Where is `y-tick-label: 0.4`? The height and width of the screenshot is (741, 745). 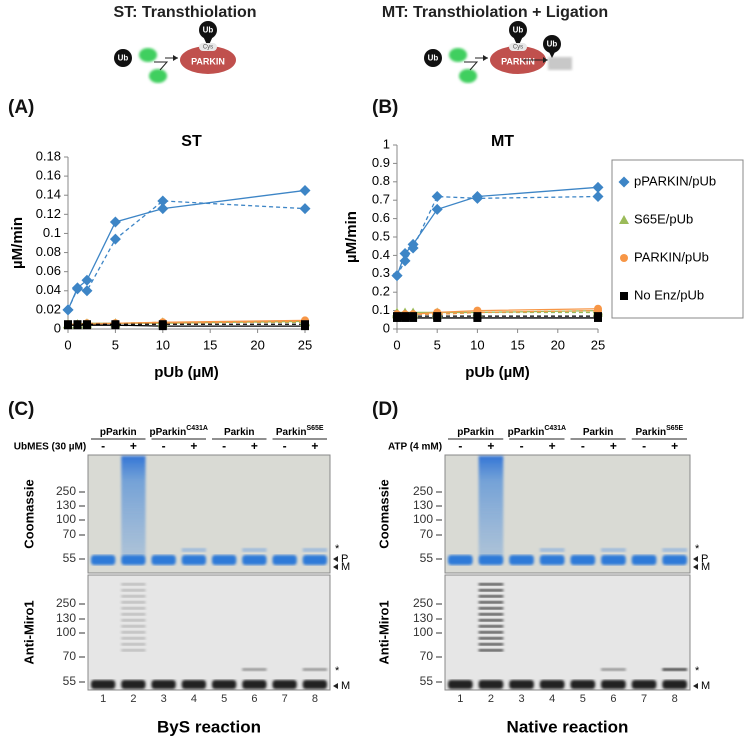 y-tick-label: 0.4 is located at coordinates (381, 254).